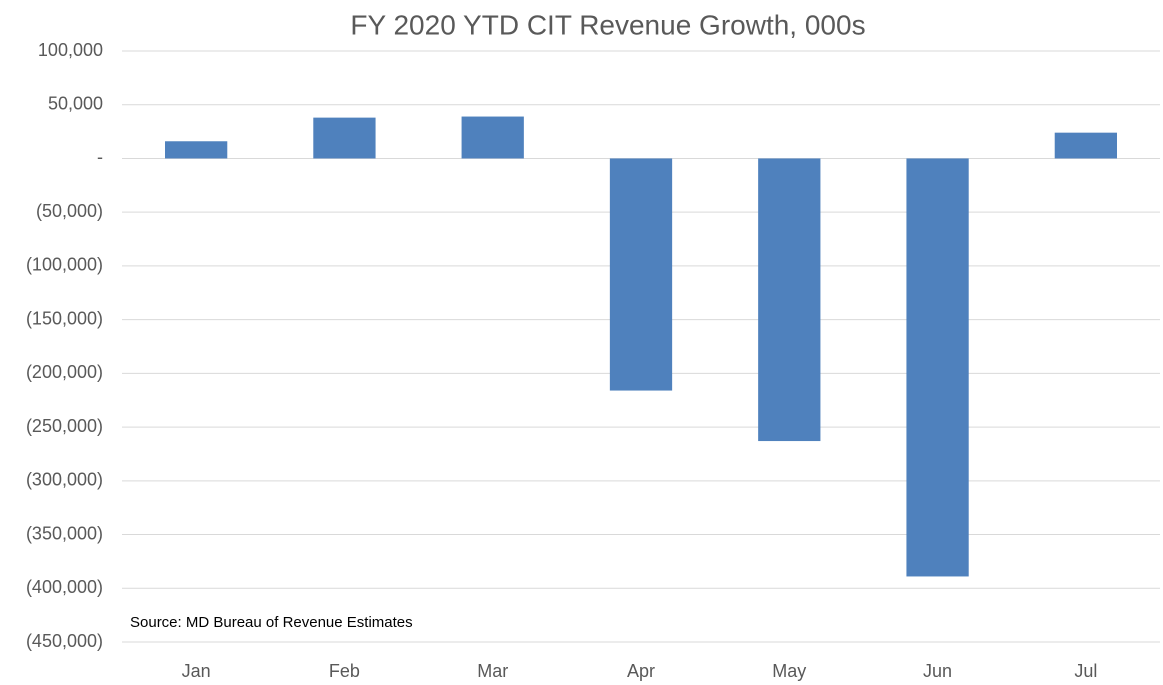 Image resolution: width=1163 pixels, height=685 pixels. I want to click on x-tick-label: Jul, so click(1085, 671).